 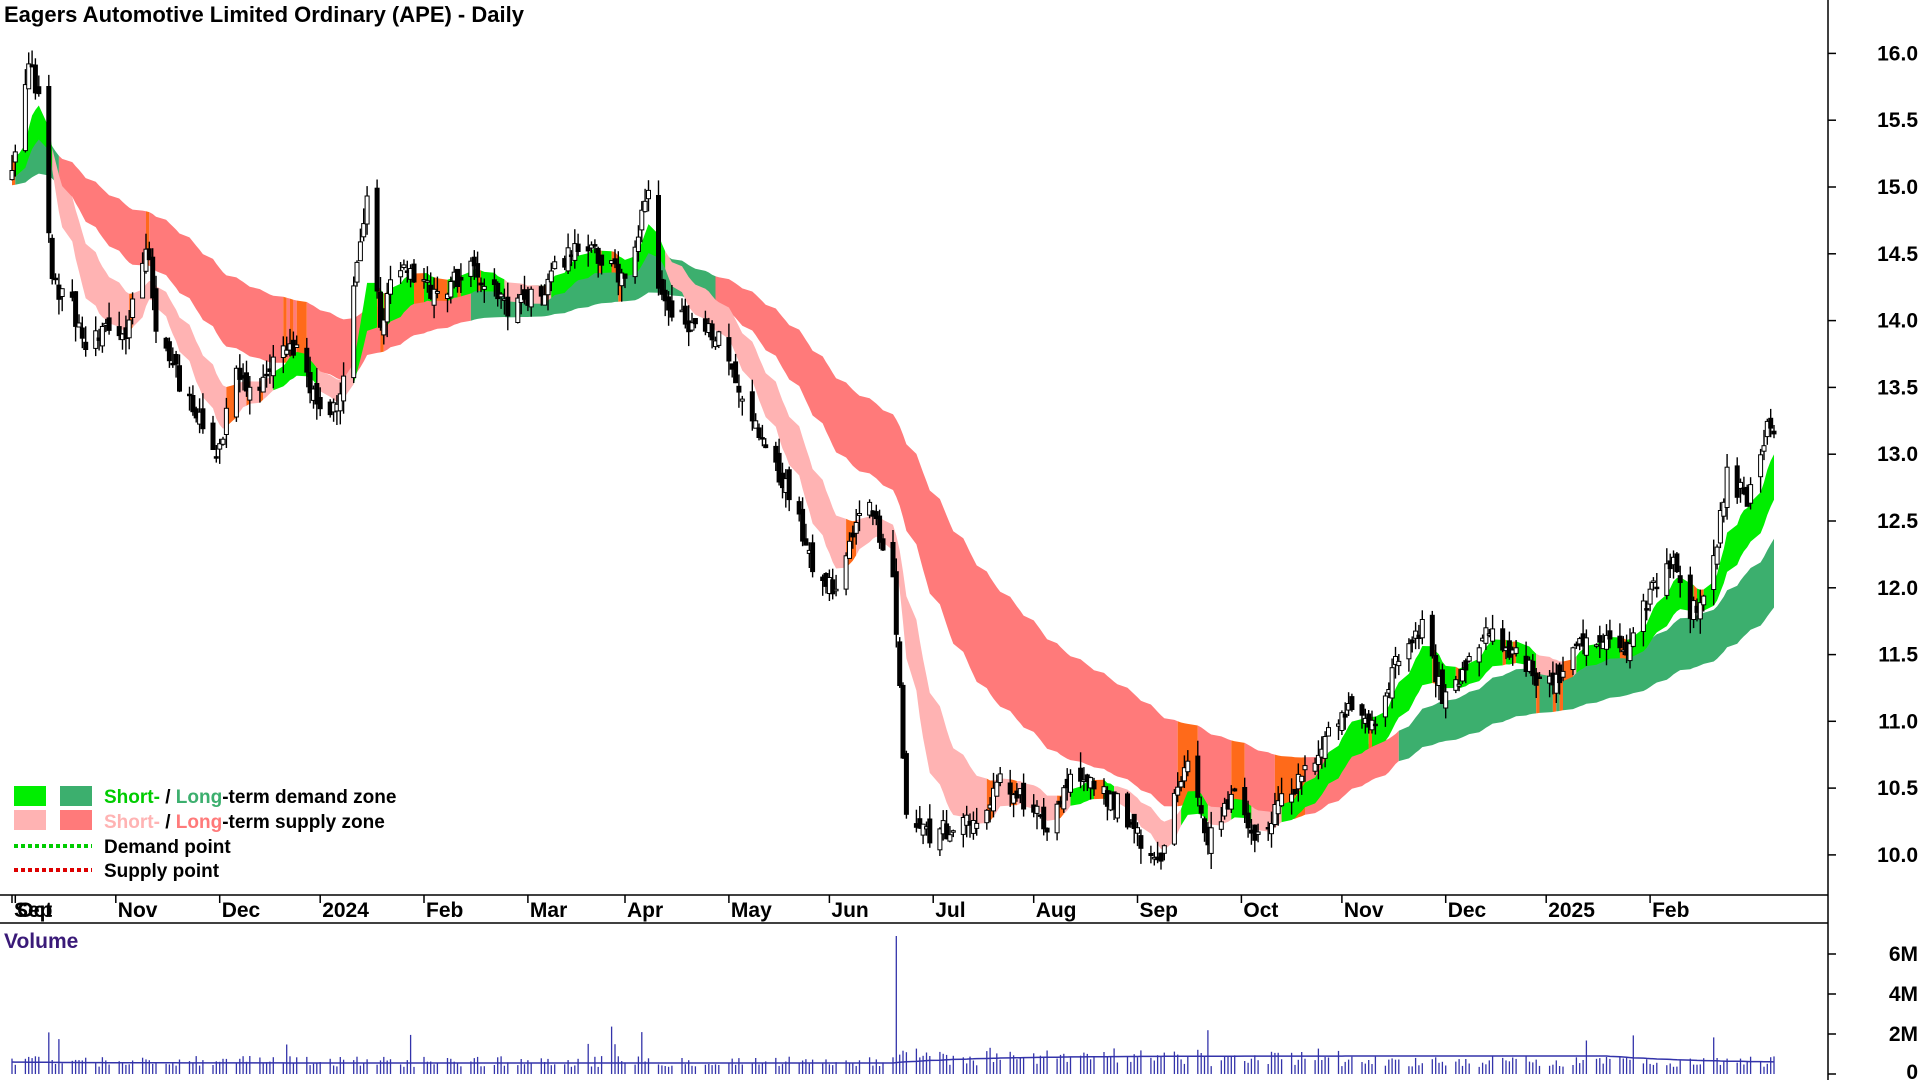 What do you see at coordinates (893, 1059) in the screenshot?
I see `volume-average-line` at bounding box center [893, 1059].